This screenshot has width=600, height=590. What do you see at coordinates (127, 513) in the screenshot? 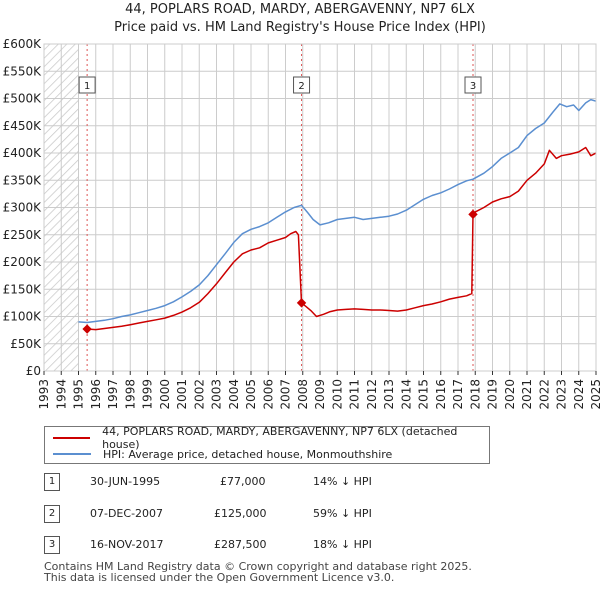
I see `transaction-date: 07-DEC-2007` at bounding box center [127, 513].